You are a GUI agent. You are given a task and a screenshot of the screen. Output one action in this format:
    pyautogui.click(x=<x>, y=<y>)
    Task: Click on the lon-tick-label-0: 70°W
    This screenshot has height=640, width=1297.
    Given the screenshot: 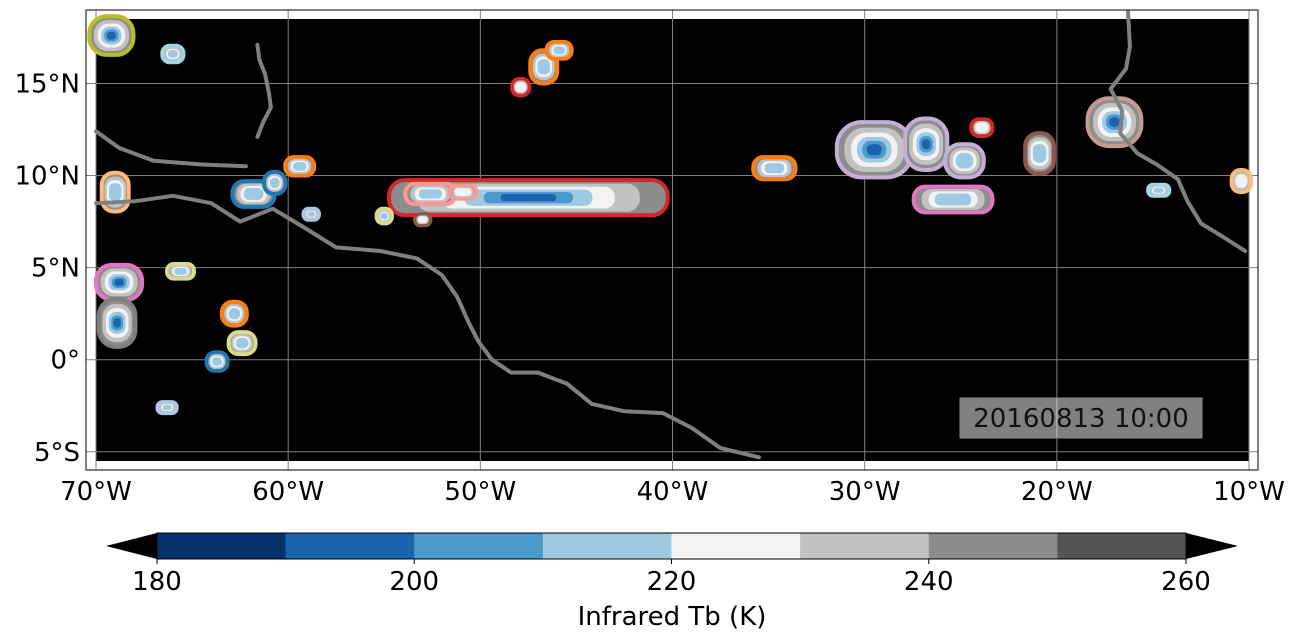 What is the action you would take?
    pyautogui.click(x=96, y=492)
    